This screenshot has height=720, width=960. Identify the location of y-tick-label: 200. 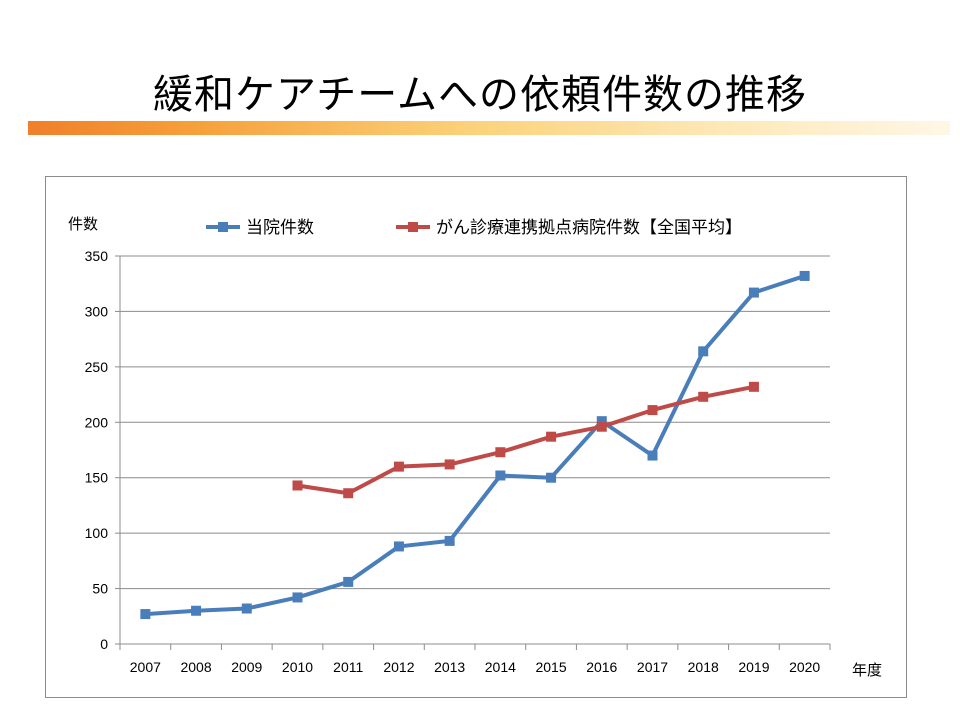
(97, 422).